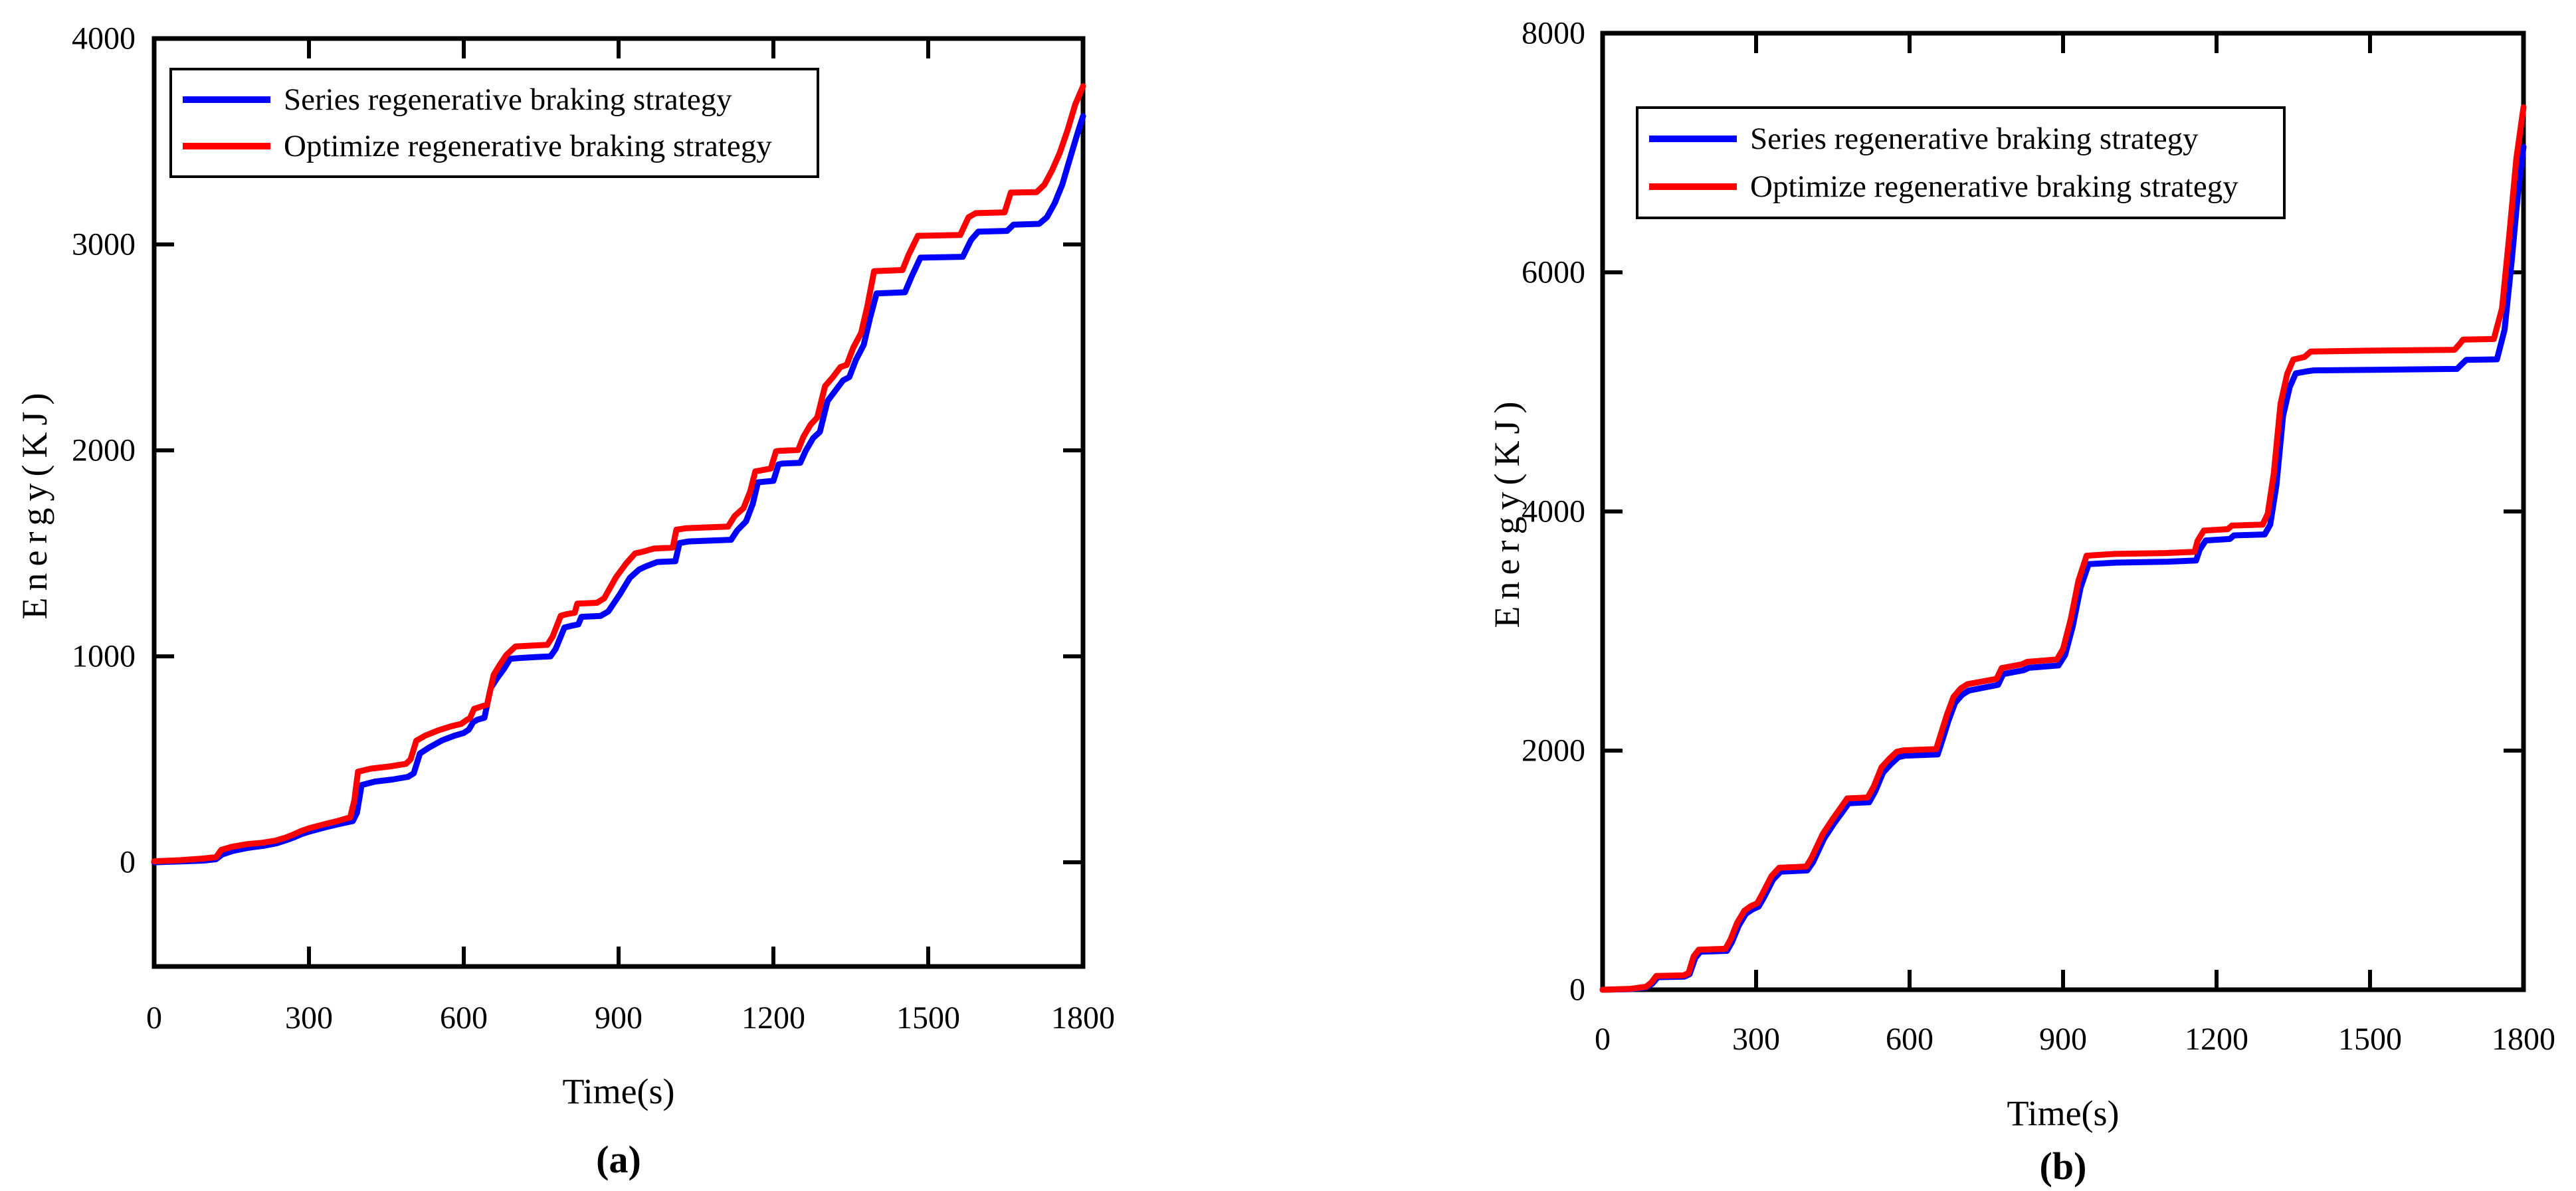 The image size is (2576, 1191). Describe the element at coordinates (104, 656) in the screenshot. I see `y-tick-label: 1000` at that location.